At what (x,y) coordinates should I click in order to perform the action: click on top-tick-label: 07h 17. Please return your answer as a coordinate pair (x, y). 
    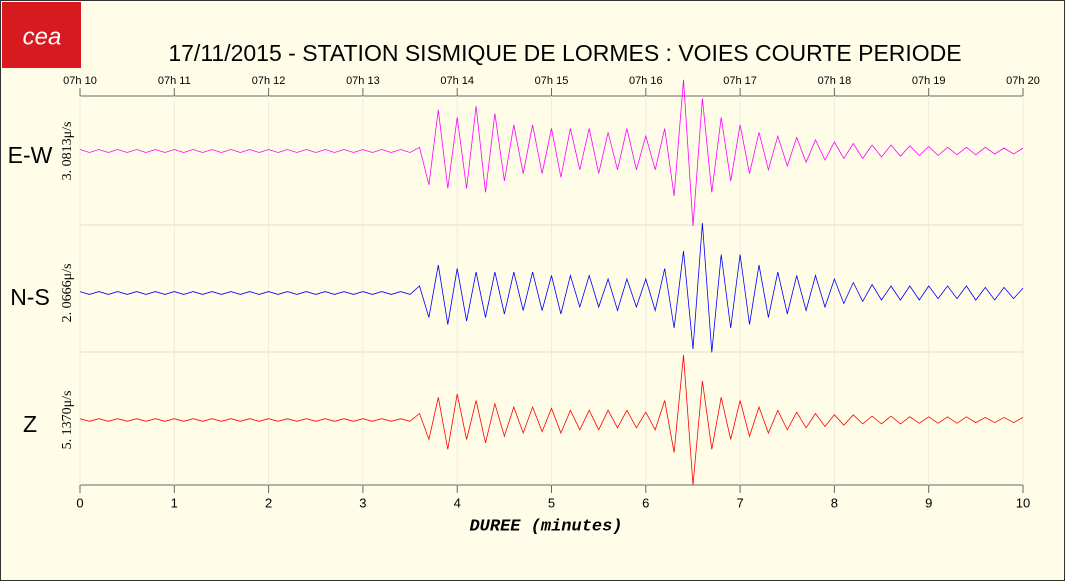
    Looking at the image, I should click on (740, 81).